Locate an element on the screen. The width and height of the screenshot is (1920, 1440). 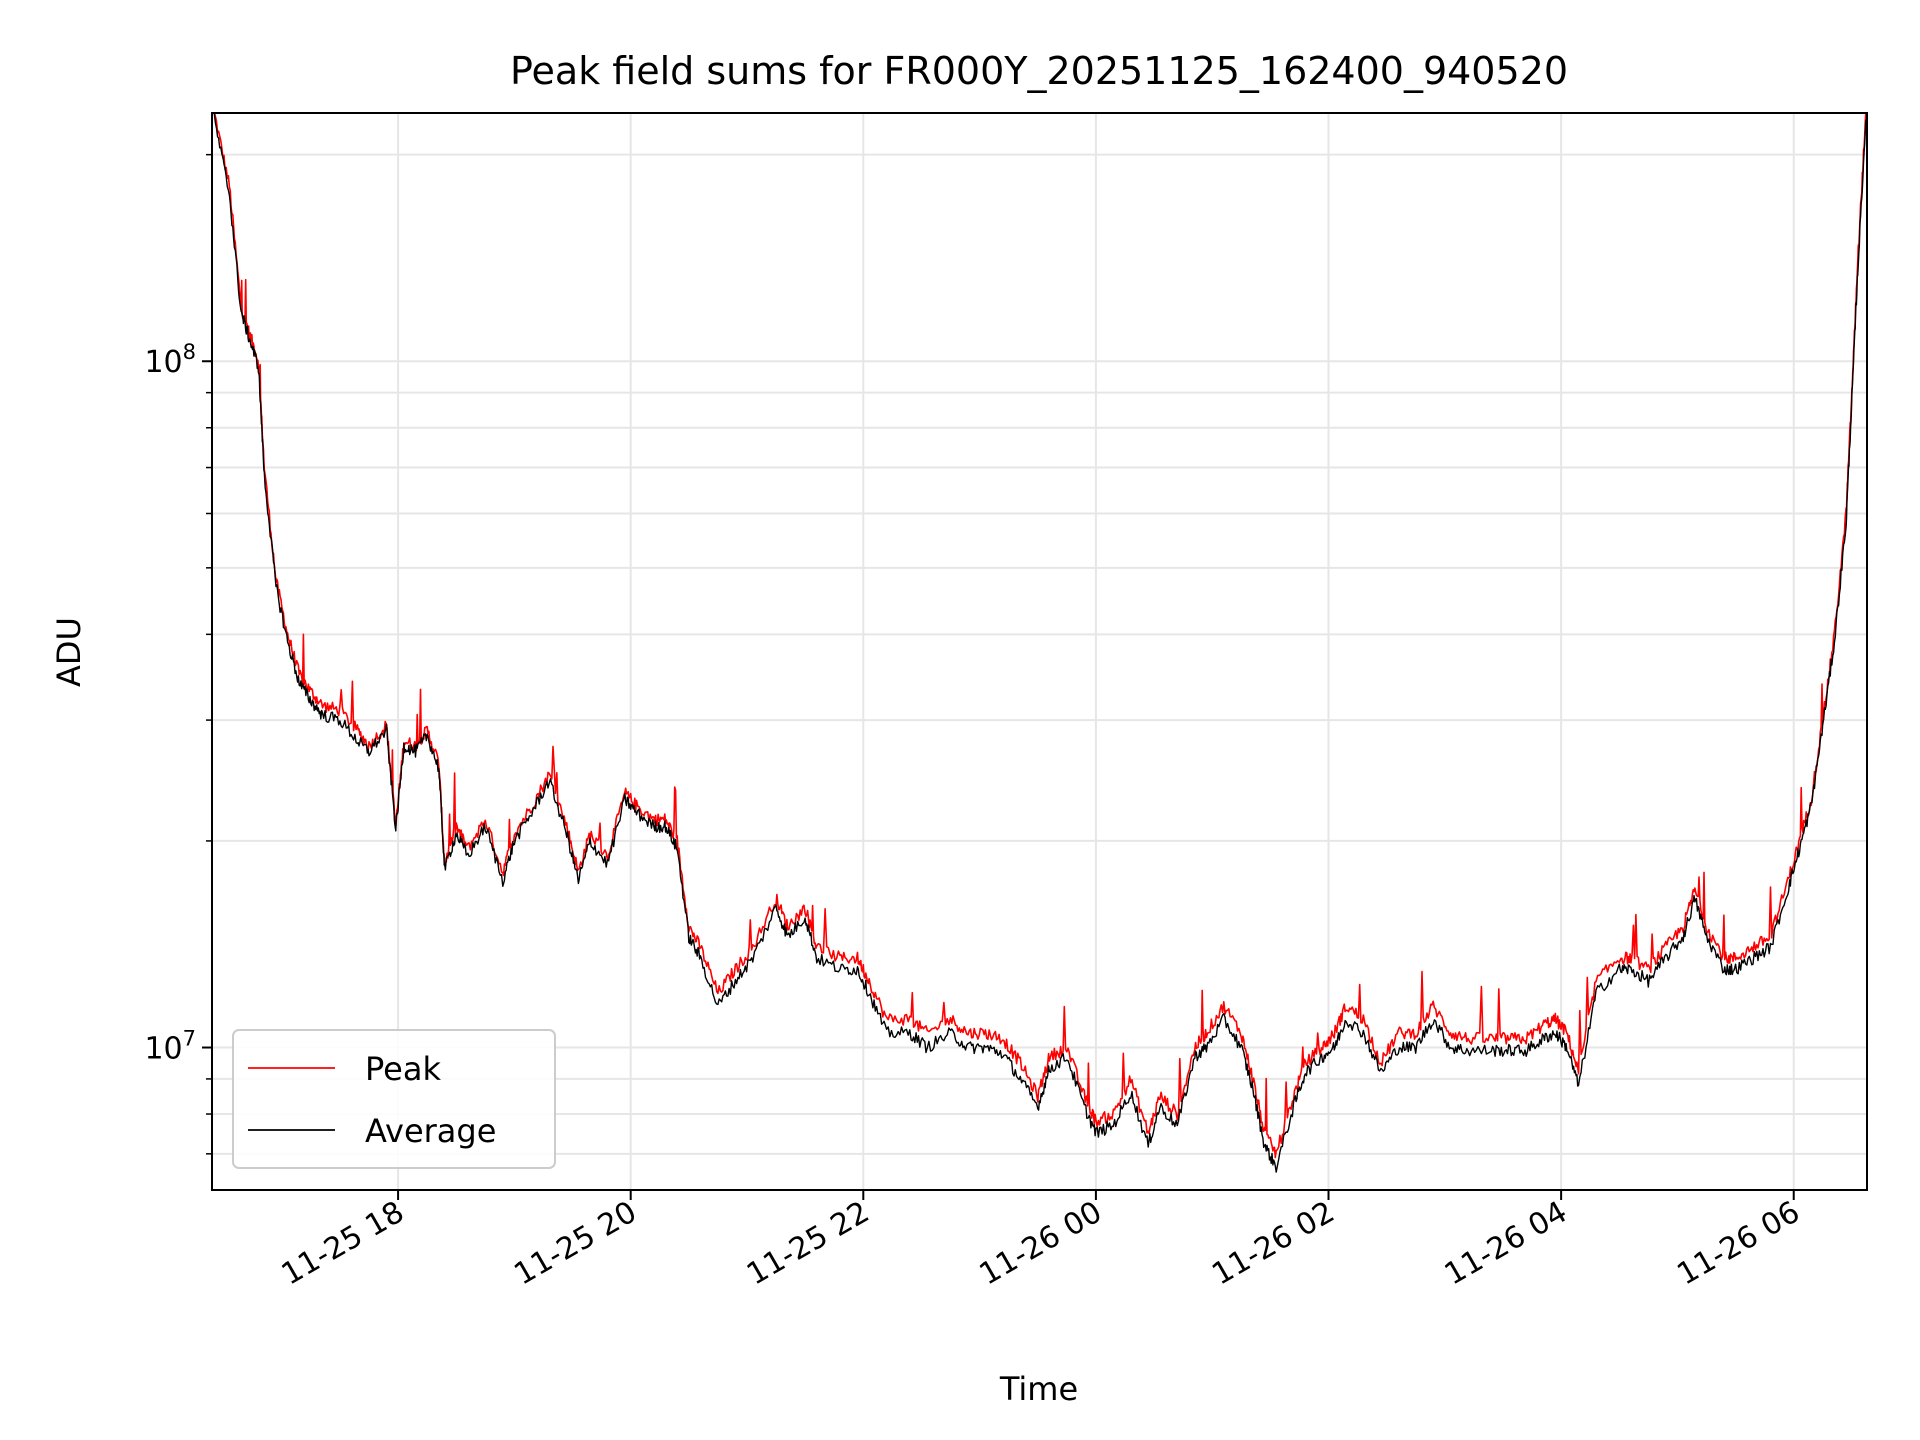
legend-box is located at coordinates (394, 1099).